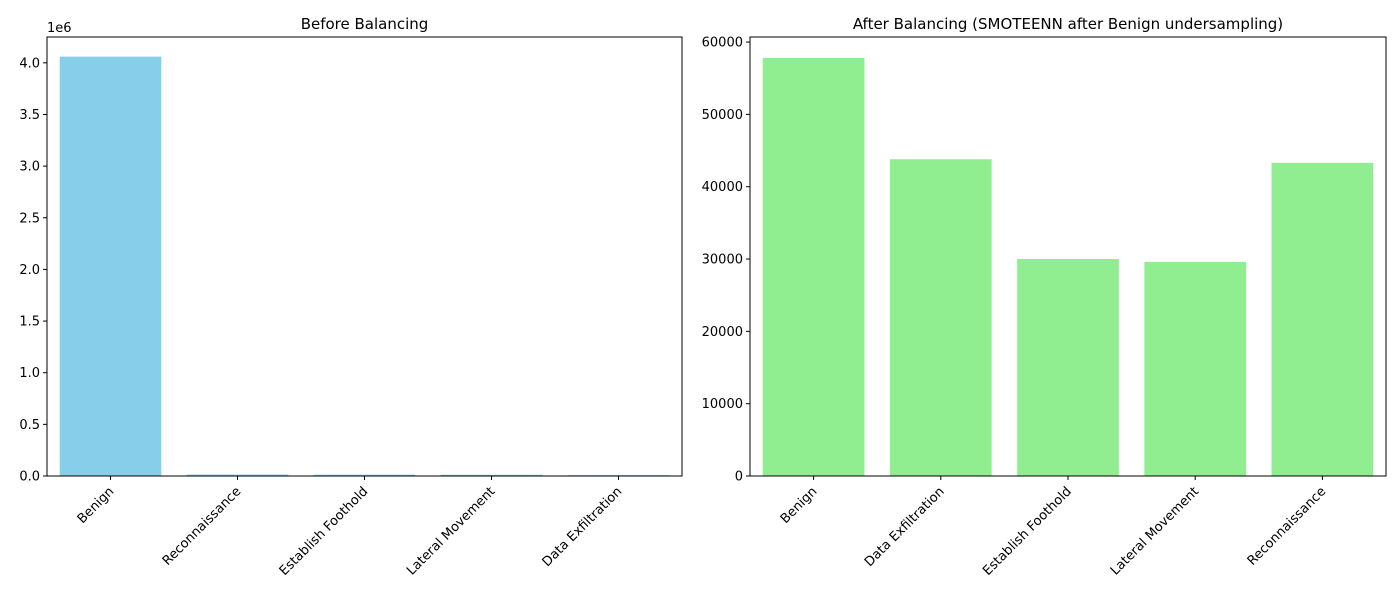 This screenshot has width=1400, height=600. What do you see at coordinates (722, 115) in the screenshot?
I see `y-tick-label: 50000` at bounding box center [722, 115].